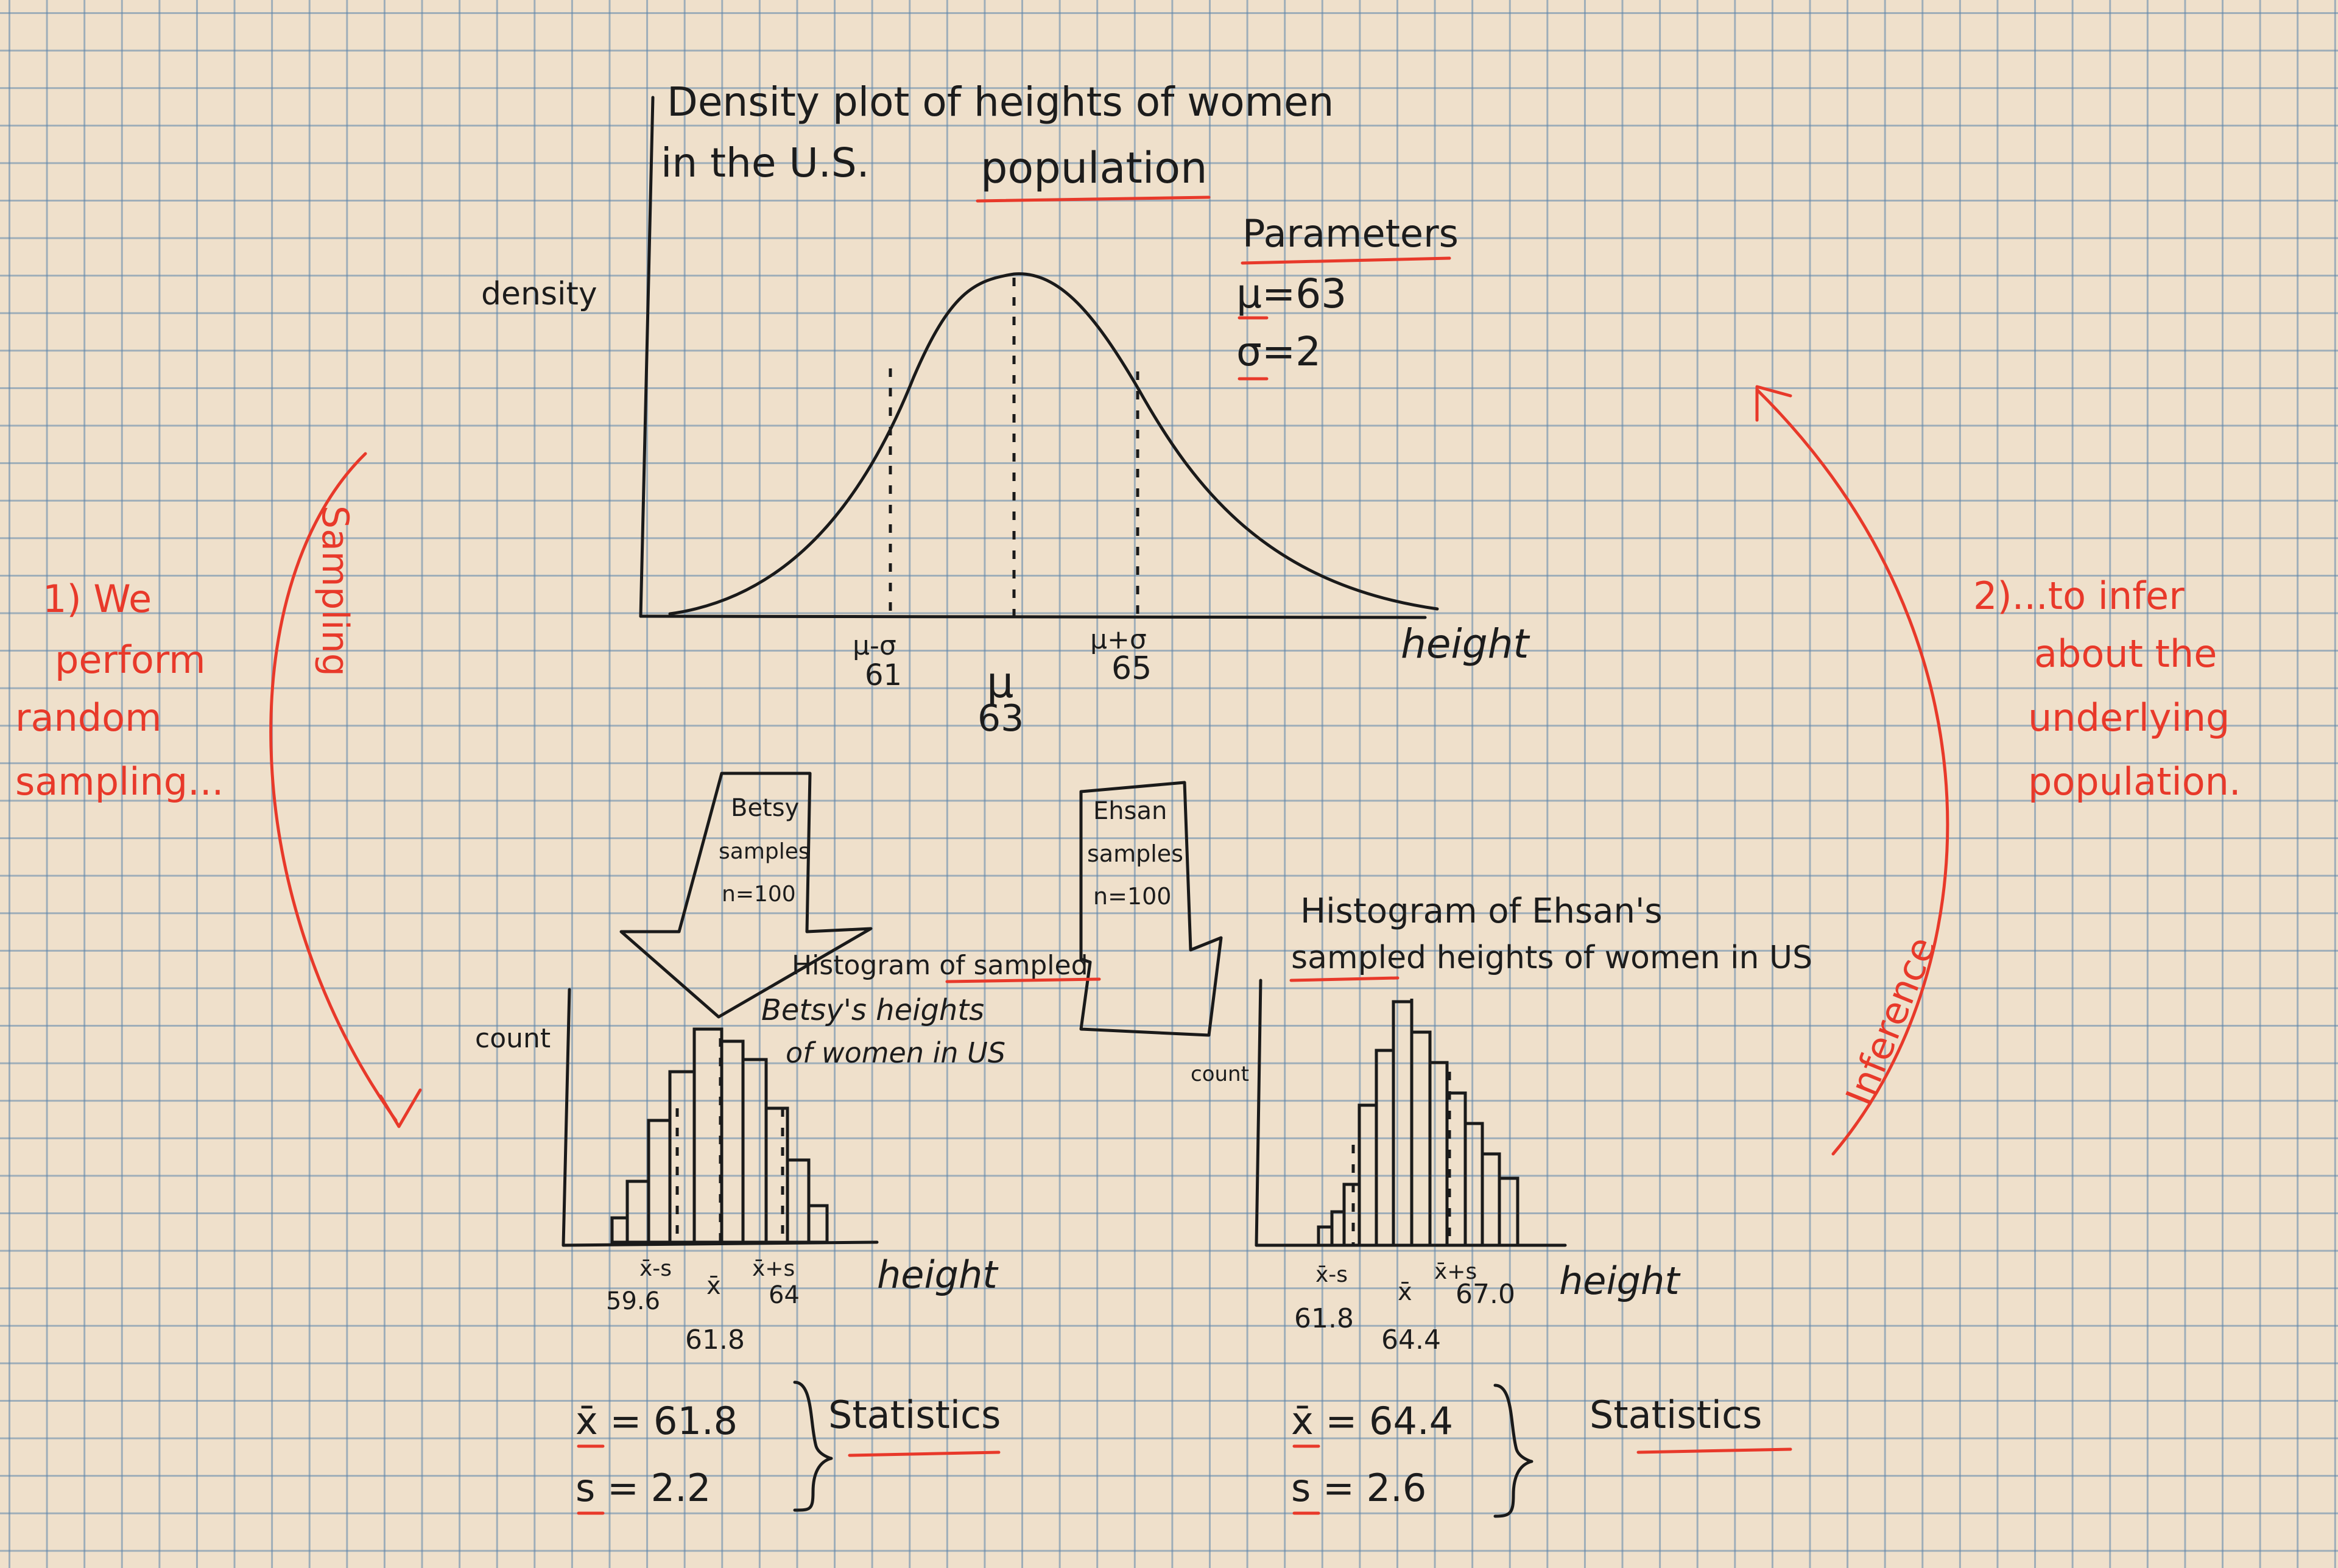 Image resolution: width=2338 pixels, height=1568 pixels. Describe the element at coordinates (925, 1454) in the screenshot. I see `betsy-stats-underline` at that location.